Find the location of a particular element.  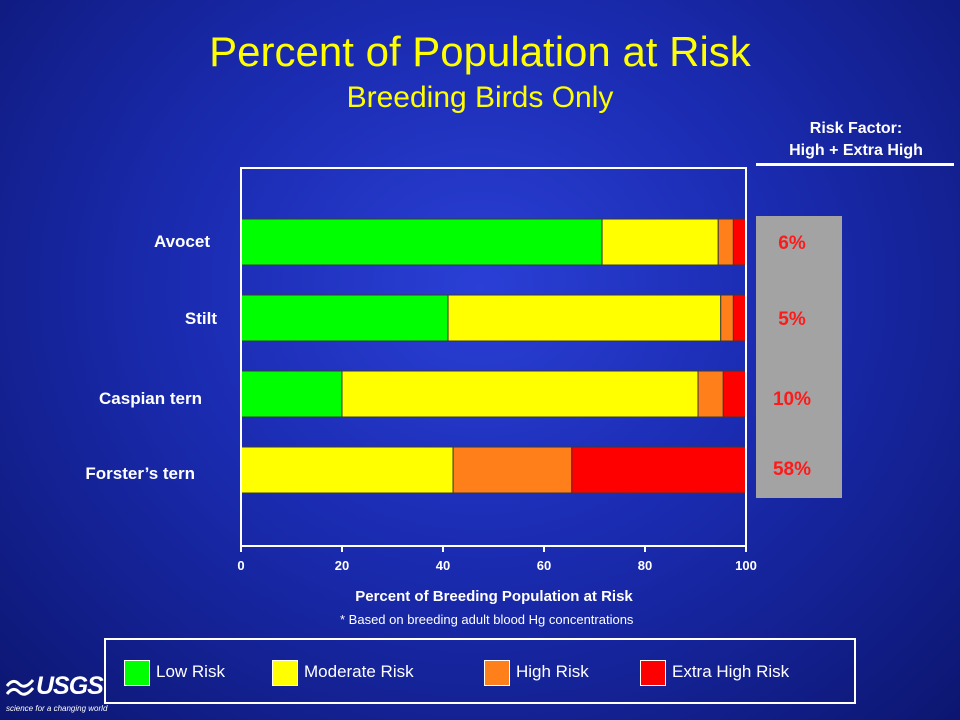

bar-stilt-low-risk is located at coordinates (344, 318).